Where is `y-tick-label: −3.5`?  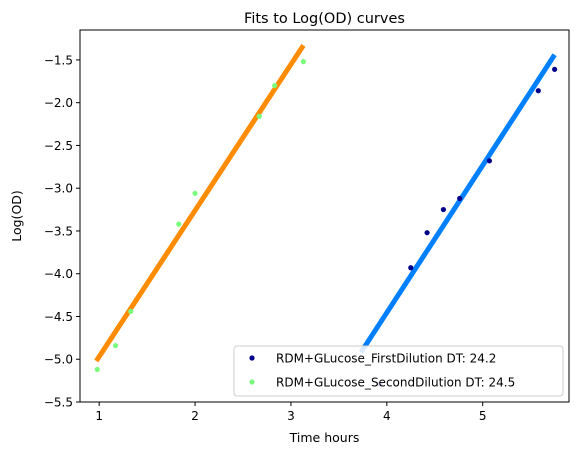 y-tick-label: −3.5 is located at coordinates (58, 231).